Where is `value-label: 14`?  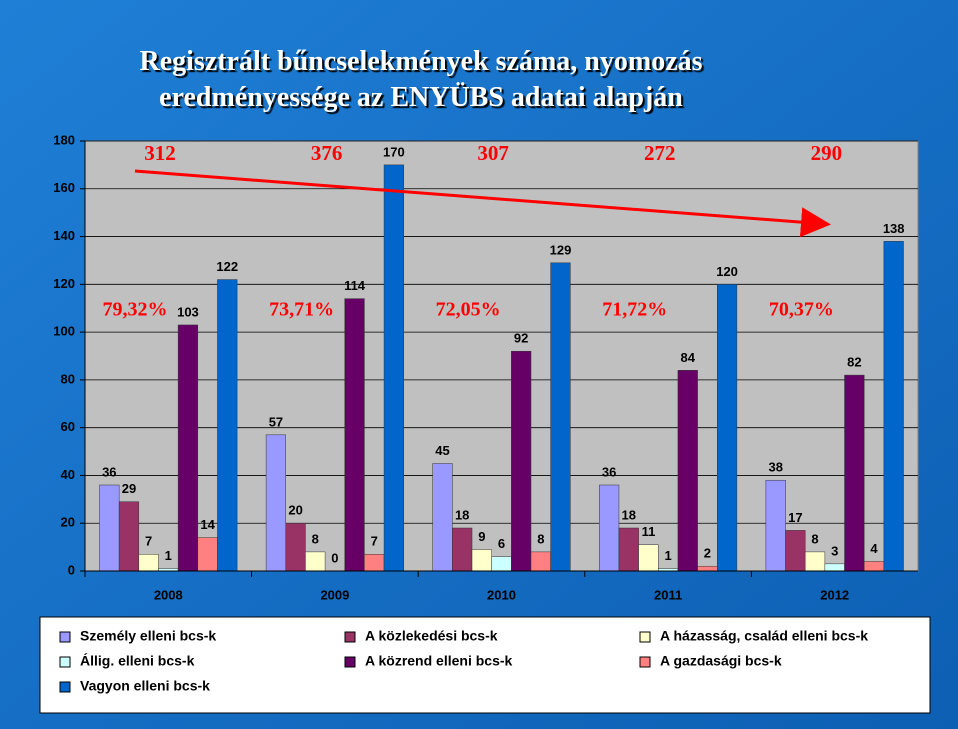 value-label: 14 is located at coordinates (207, 524).